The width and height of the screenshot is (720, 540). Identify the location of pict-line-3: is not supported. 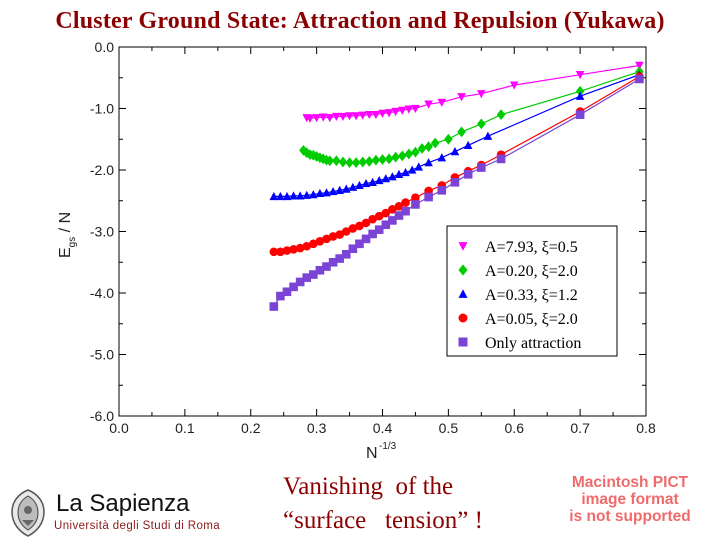
(630, 516).